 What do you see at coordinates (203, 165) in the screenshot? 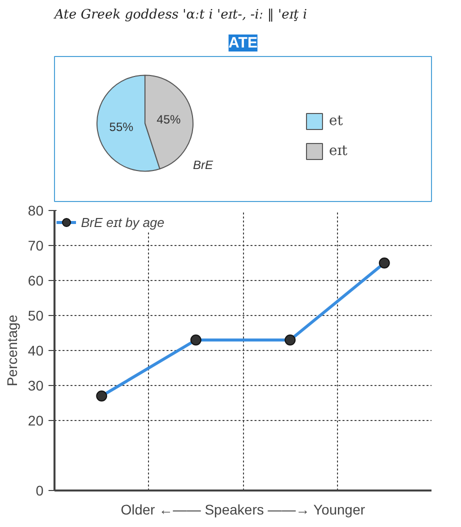
I see `text: BrE` at bounding box center [203, 165].